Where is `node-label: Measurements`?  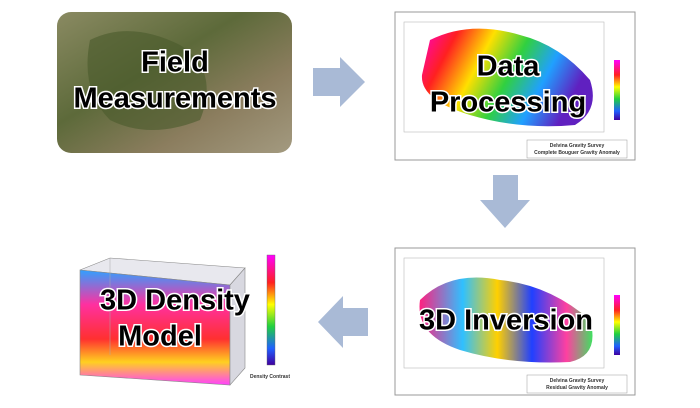
node-label: Measurements is located at coordinates (174, 99).